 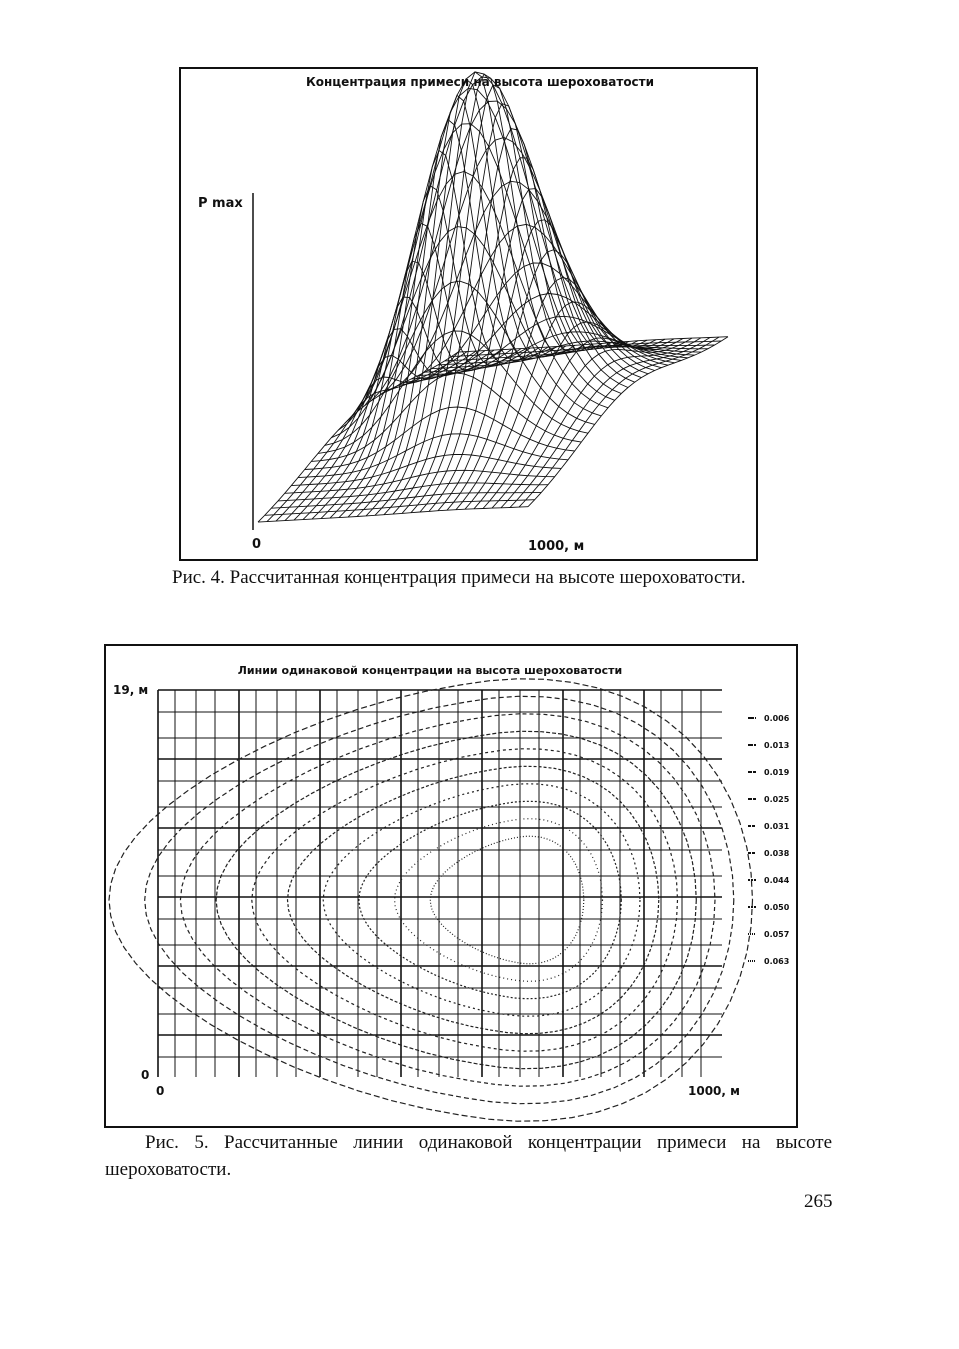 I want to click on legend-label: 0.038, so click(x=777, y=853).